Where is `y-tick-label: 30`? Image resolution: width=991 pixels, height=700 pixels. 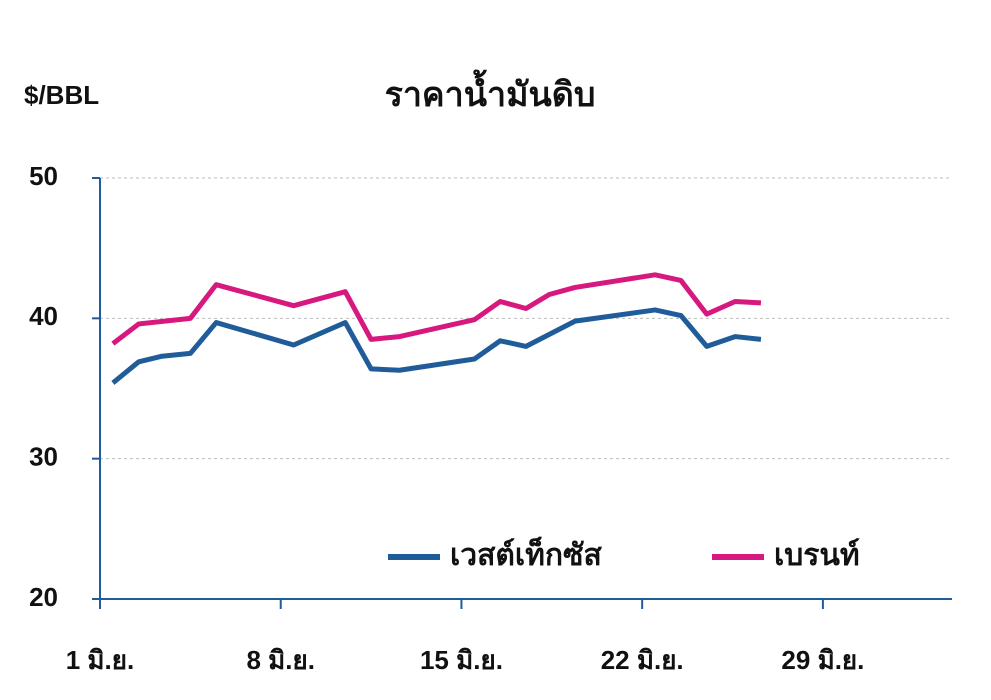 y-tick-label: 30 is located at coordinates (43, 457).